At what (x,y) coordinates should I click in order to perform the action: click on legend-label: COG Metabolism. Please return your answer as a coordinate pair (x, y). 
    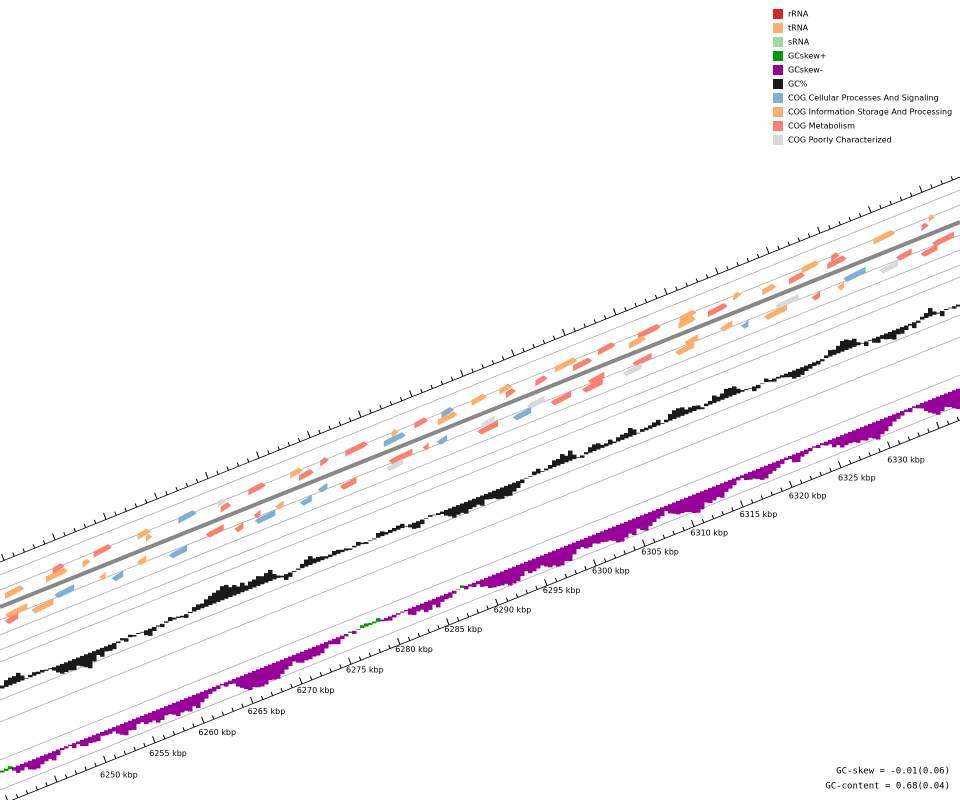
    Looking at the image, I should click on (821, 126).